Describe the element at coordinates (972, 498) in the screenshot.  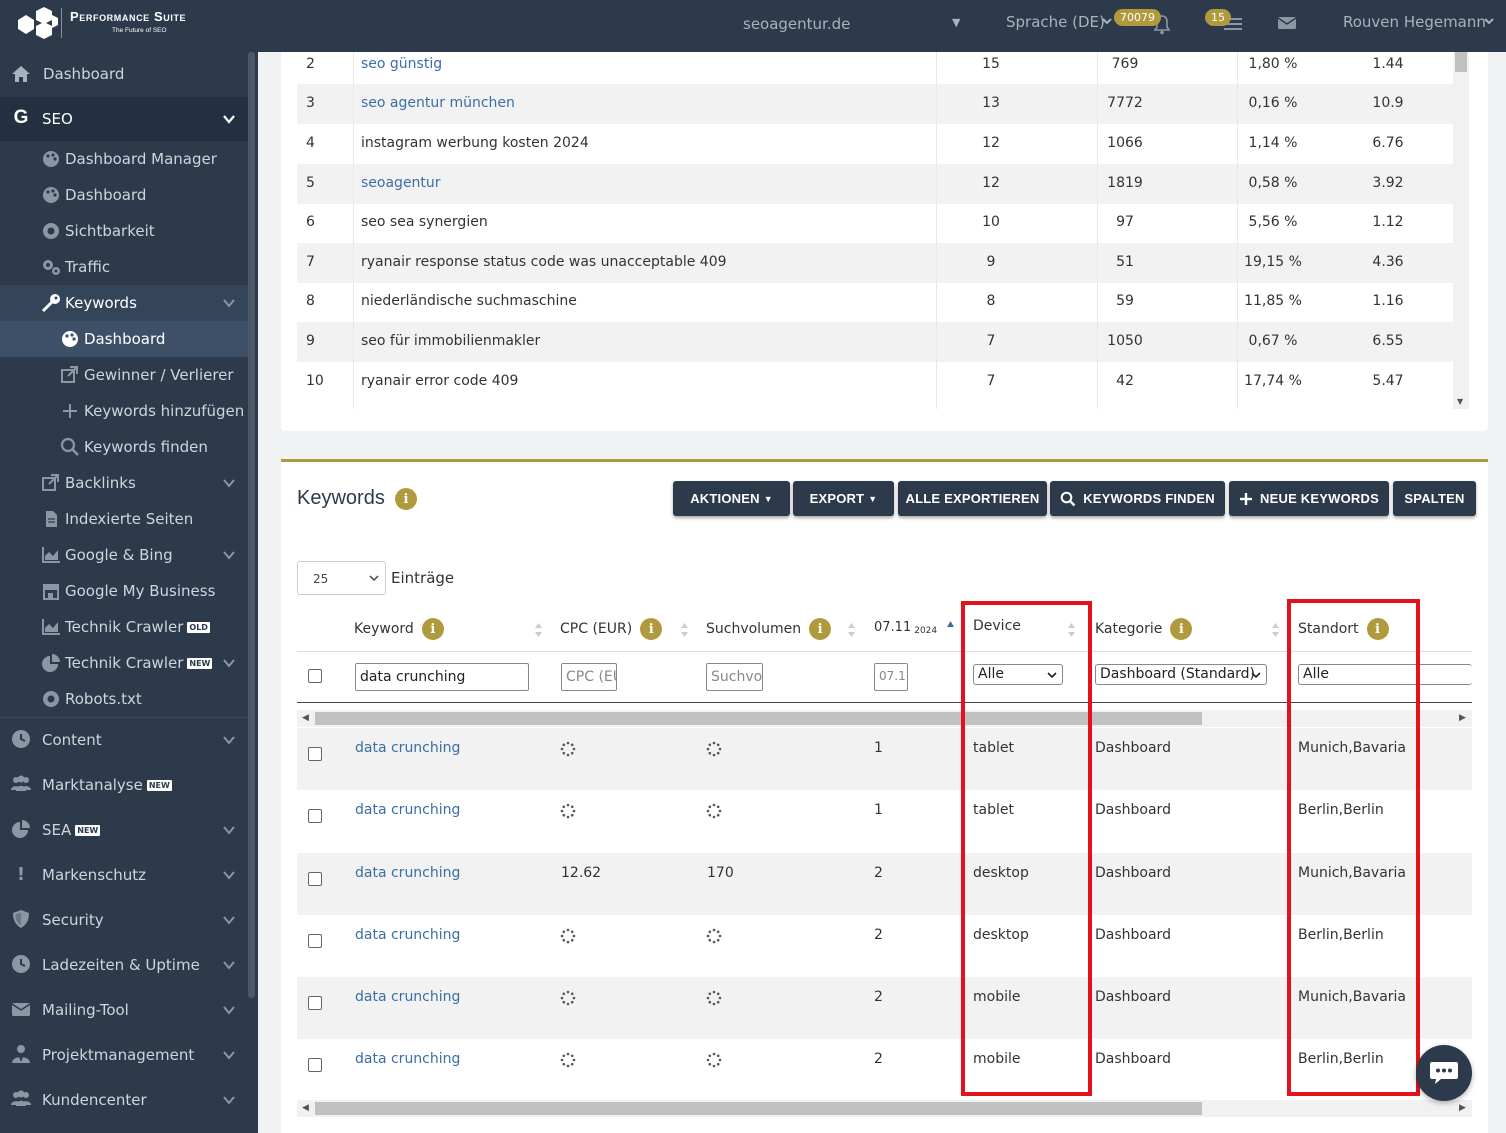
I see `alle-exportieren-button: ALLE EXPORTIEREN` at that location.